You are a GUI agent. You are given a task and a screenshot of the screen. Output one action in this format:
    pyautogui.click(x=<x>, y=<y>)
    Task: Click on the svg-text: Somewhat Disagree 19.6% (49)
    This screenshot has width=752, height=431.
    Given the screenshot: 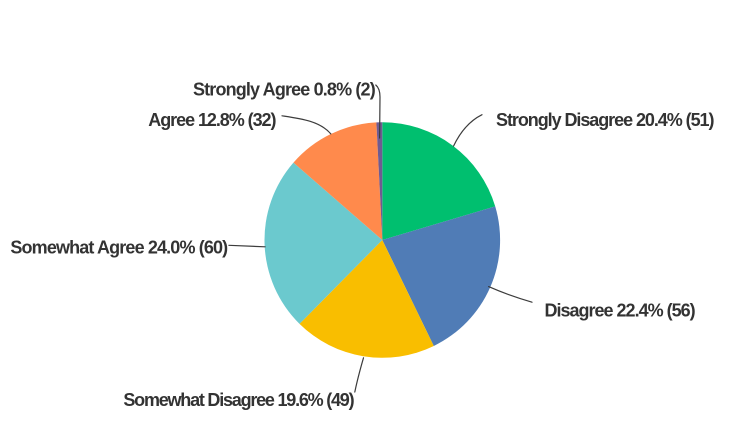 What is the action you would take?
    pyautogui.click(x=238, y=400)
    